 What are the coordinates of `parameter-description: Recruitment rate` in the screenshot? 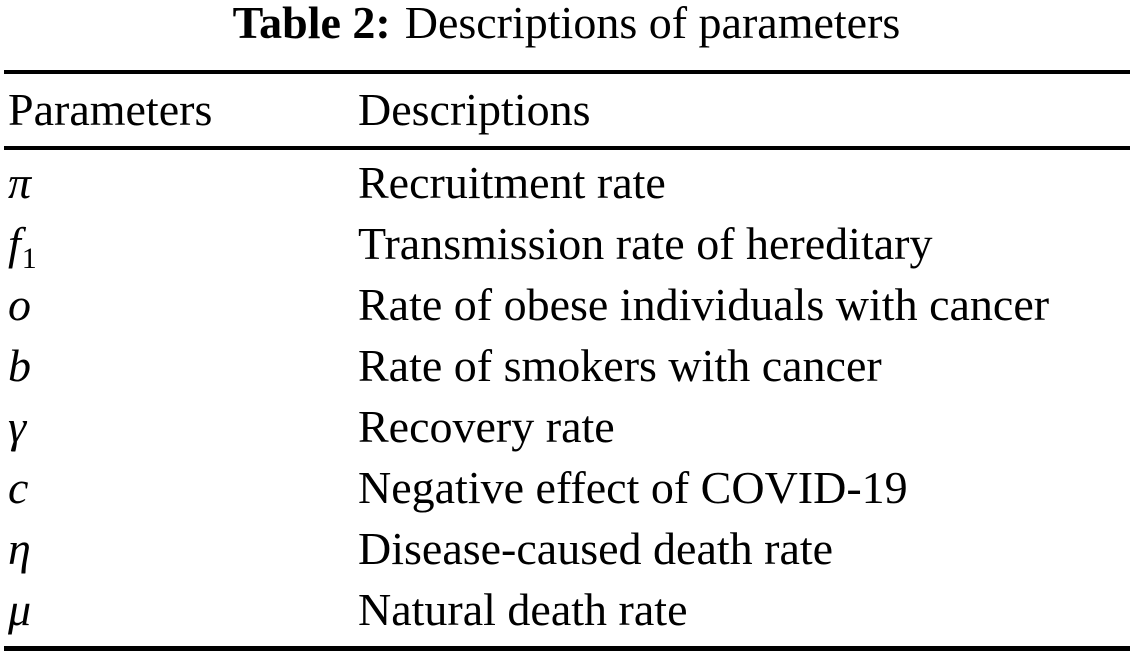 It's located at (512, 182).